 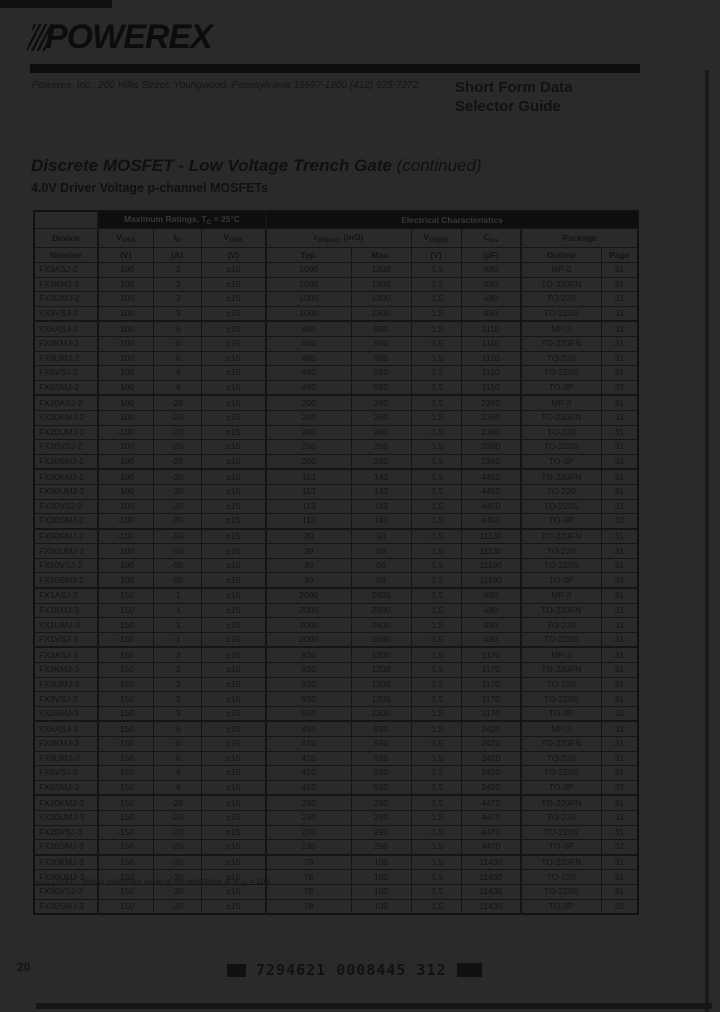 What do you see at coordinates (336, 402) in the screenshot?
I see `table-row: FX20ASJ-2 -100 -20 ±15 200 260 -1.5 2360 MP-3 31` at bounding box center [336, 402].